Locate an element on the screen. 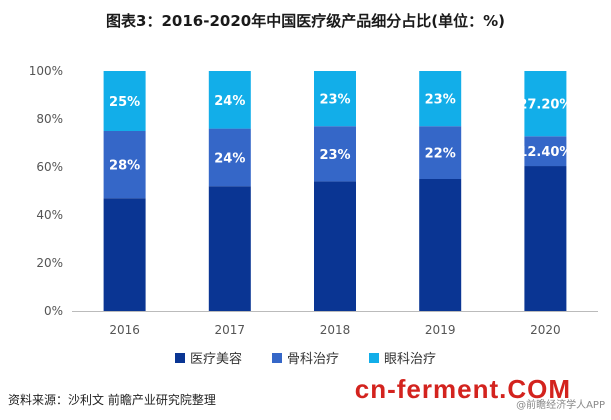  y-tick-label: 80% is located at coordinates (49, 119).